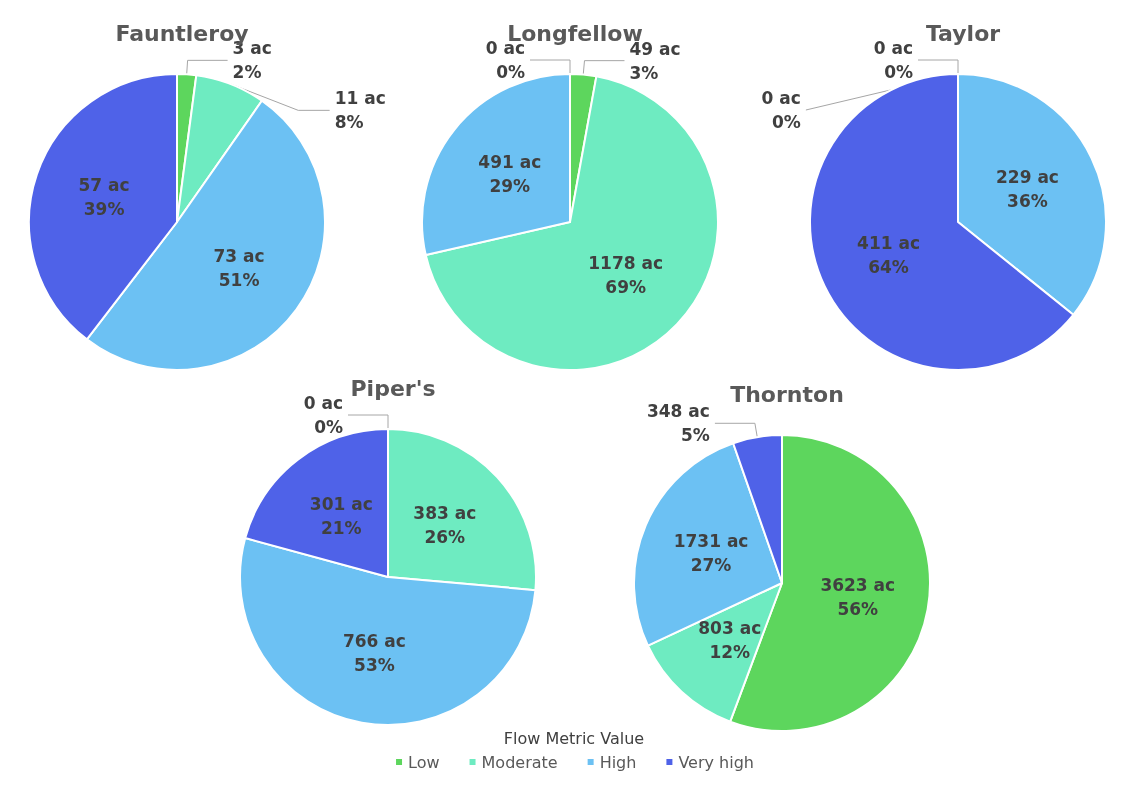 The width and height of the screenshot is (1148, 785). What do you see at coordinates (374, 652) in the screenshot?
I see `data-label: 766 ac 53%` at bounding box center [374, 652].